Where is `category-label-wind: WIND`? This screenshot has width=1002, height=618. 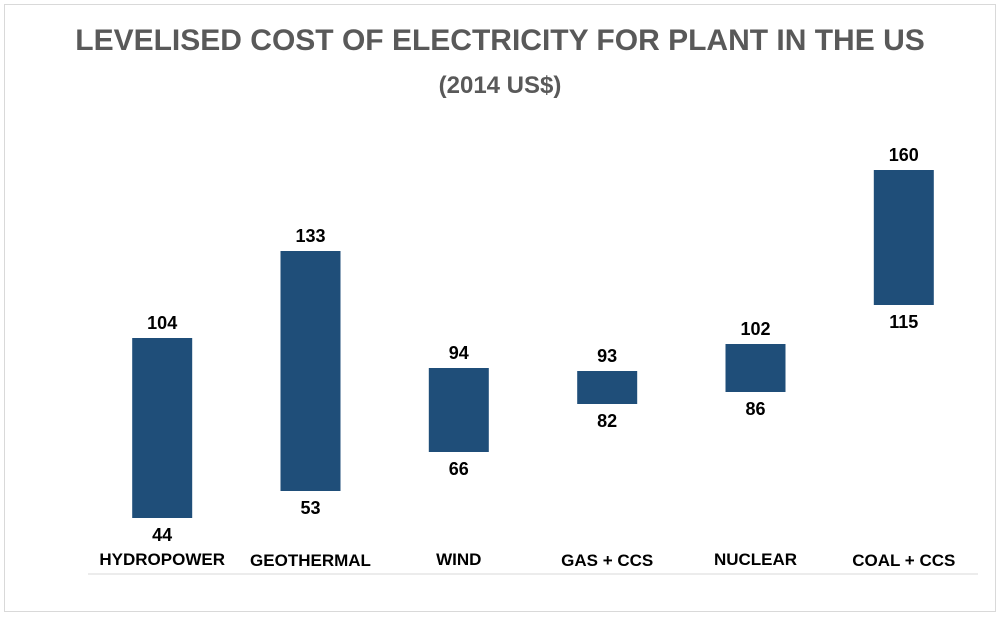
category-label-wind: WIND is located at coordinates (458, 559).